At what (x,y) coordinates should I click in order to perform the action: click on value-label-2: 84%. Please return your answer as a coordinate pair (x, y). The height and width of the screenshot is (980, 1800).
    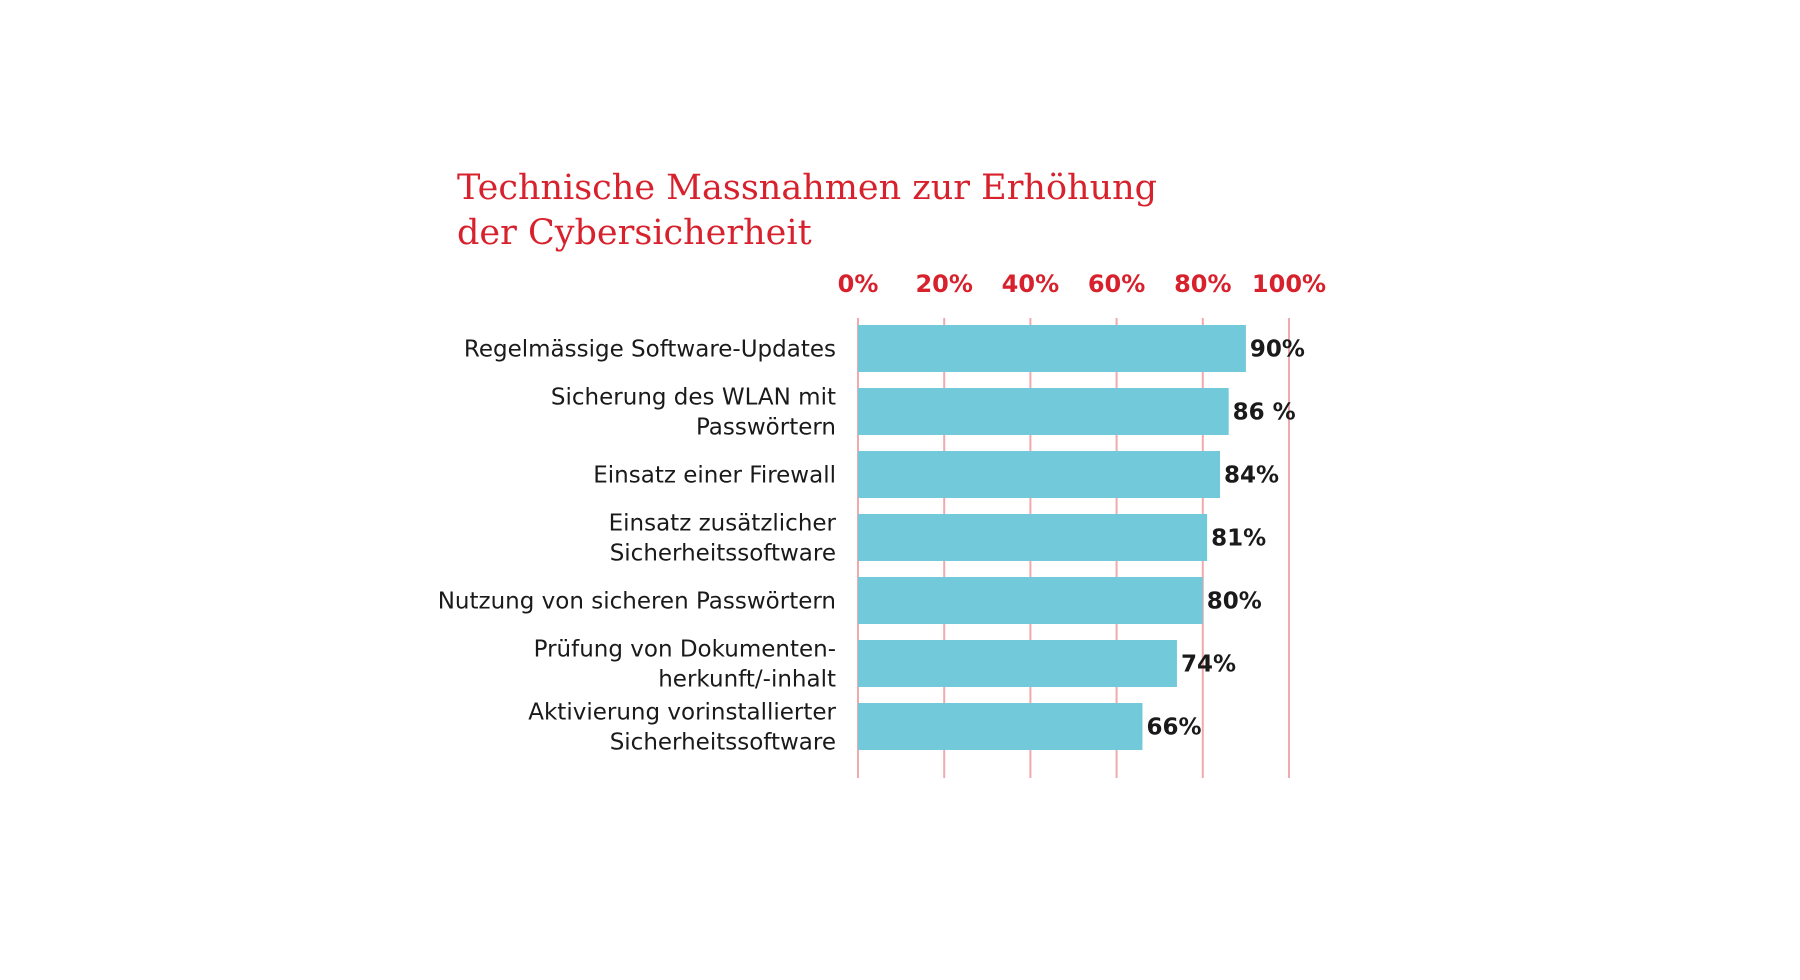
    Looking at the image, I should click on (1251, 476).